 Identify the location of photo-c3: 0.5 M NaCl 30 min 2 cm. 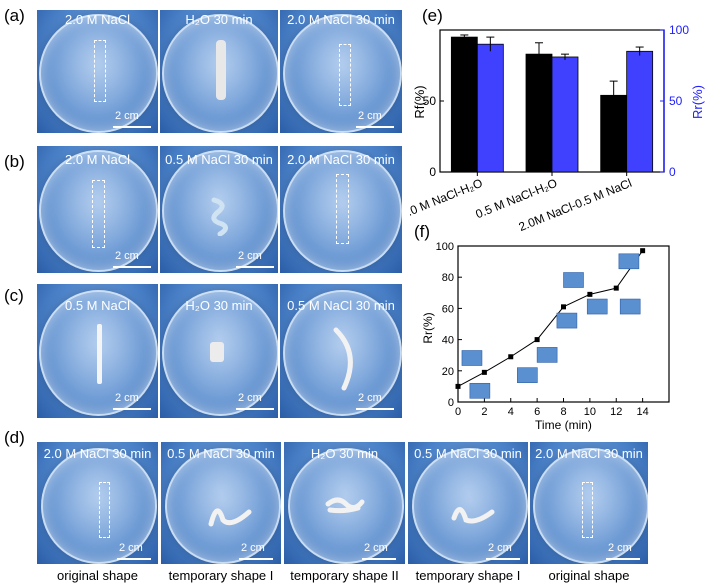
(341, 351).